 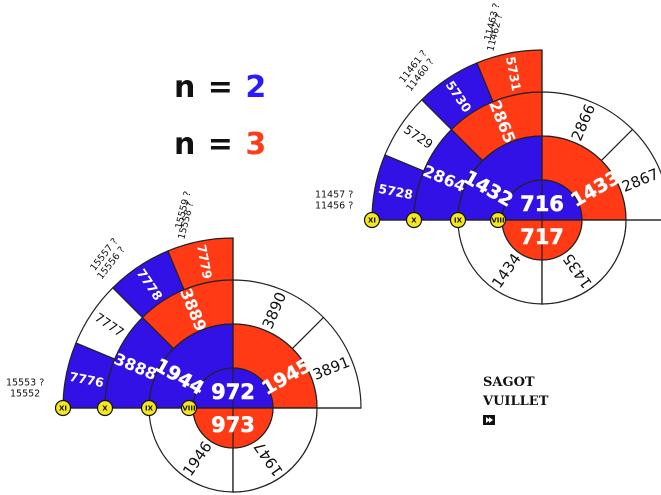 I want to click on annotation-text: 11457 ?, so click(x=334, y=195).